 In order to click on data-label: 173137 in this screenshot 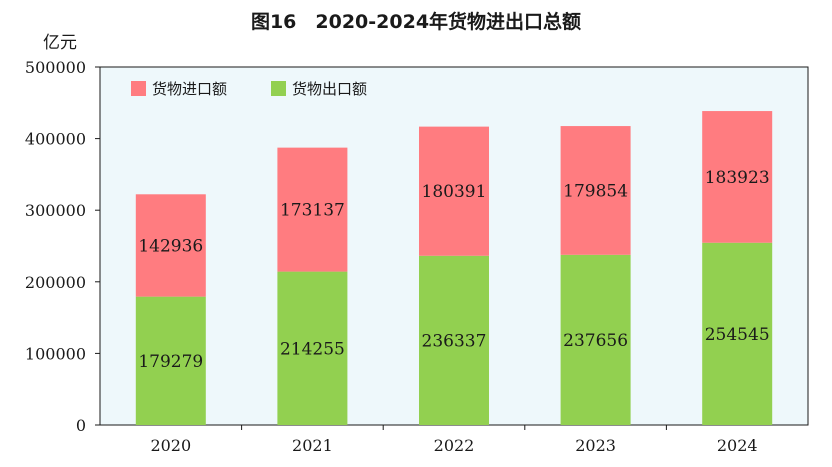, I will do `click(312, 211)`.